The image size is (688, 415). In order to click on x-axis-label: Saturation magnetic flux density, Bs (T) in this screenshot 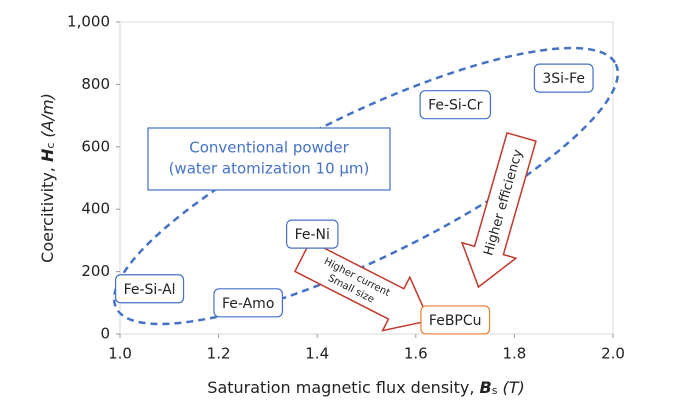, I will do `click(365, 388)`.